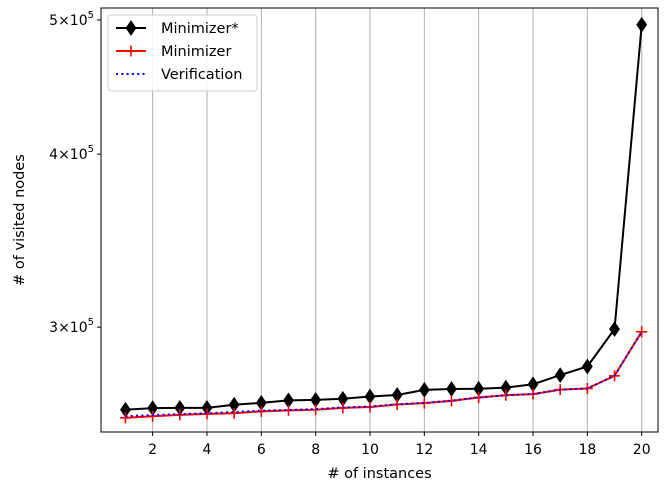 The height and width of the screenshot is (482, 665). I want to click on y-tick-label: 4×10⁵, so click(71, 153).